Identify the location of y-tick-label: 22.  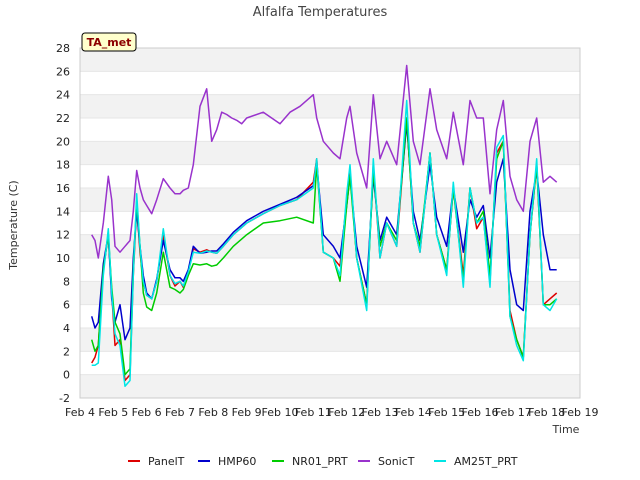
(63, 118).